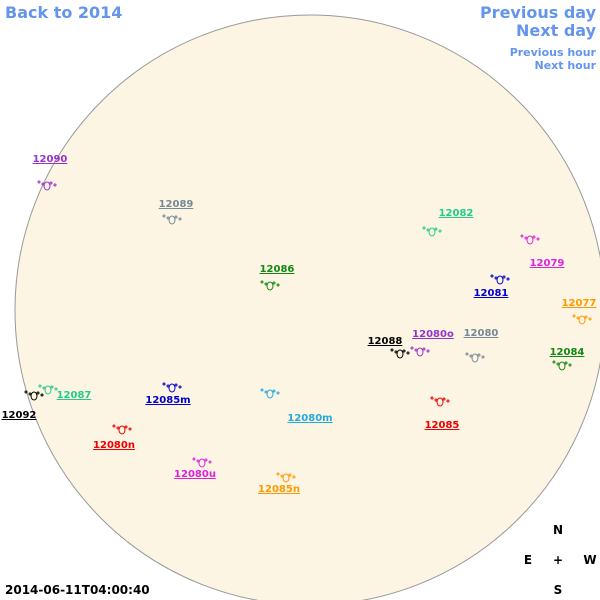 The image size is (600, 600). What do you see at coordinates (114, 445) in the screenshot?
I see `region-label: 12080n` at bounding box center [114, 445].